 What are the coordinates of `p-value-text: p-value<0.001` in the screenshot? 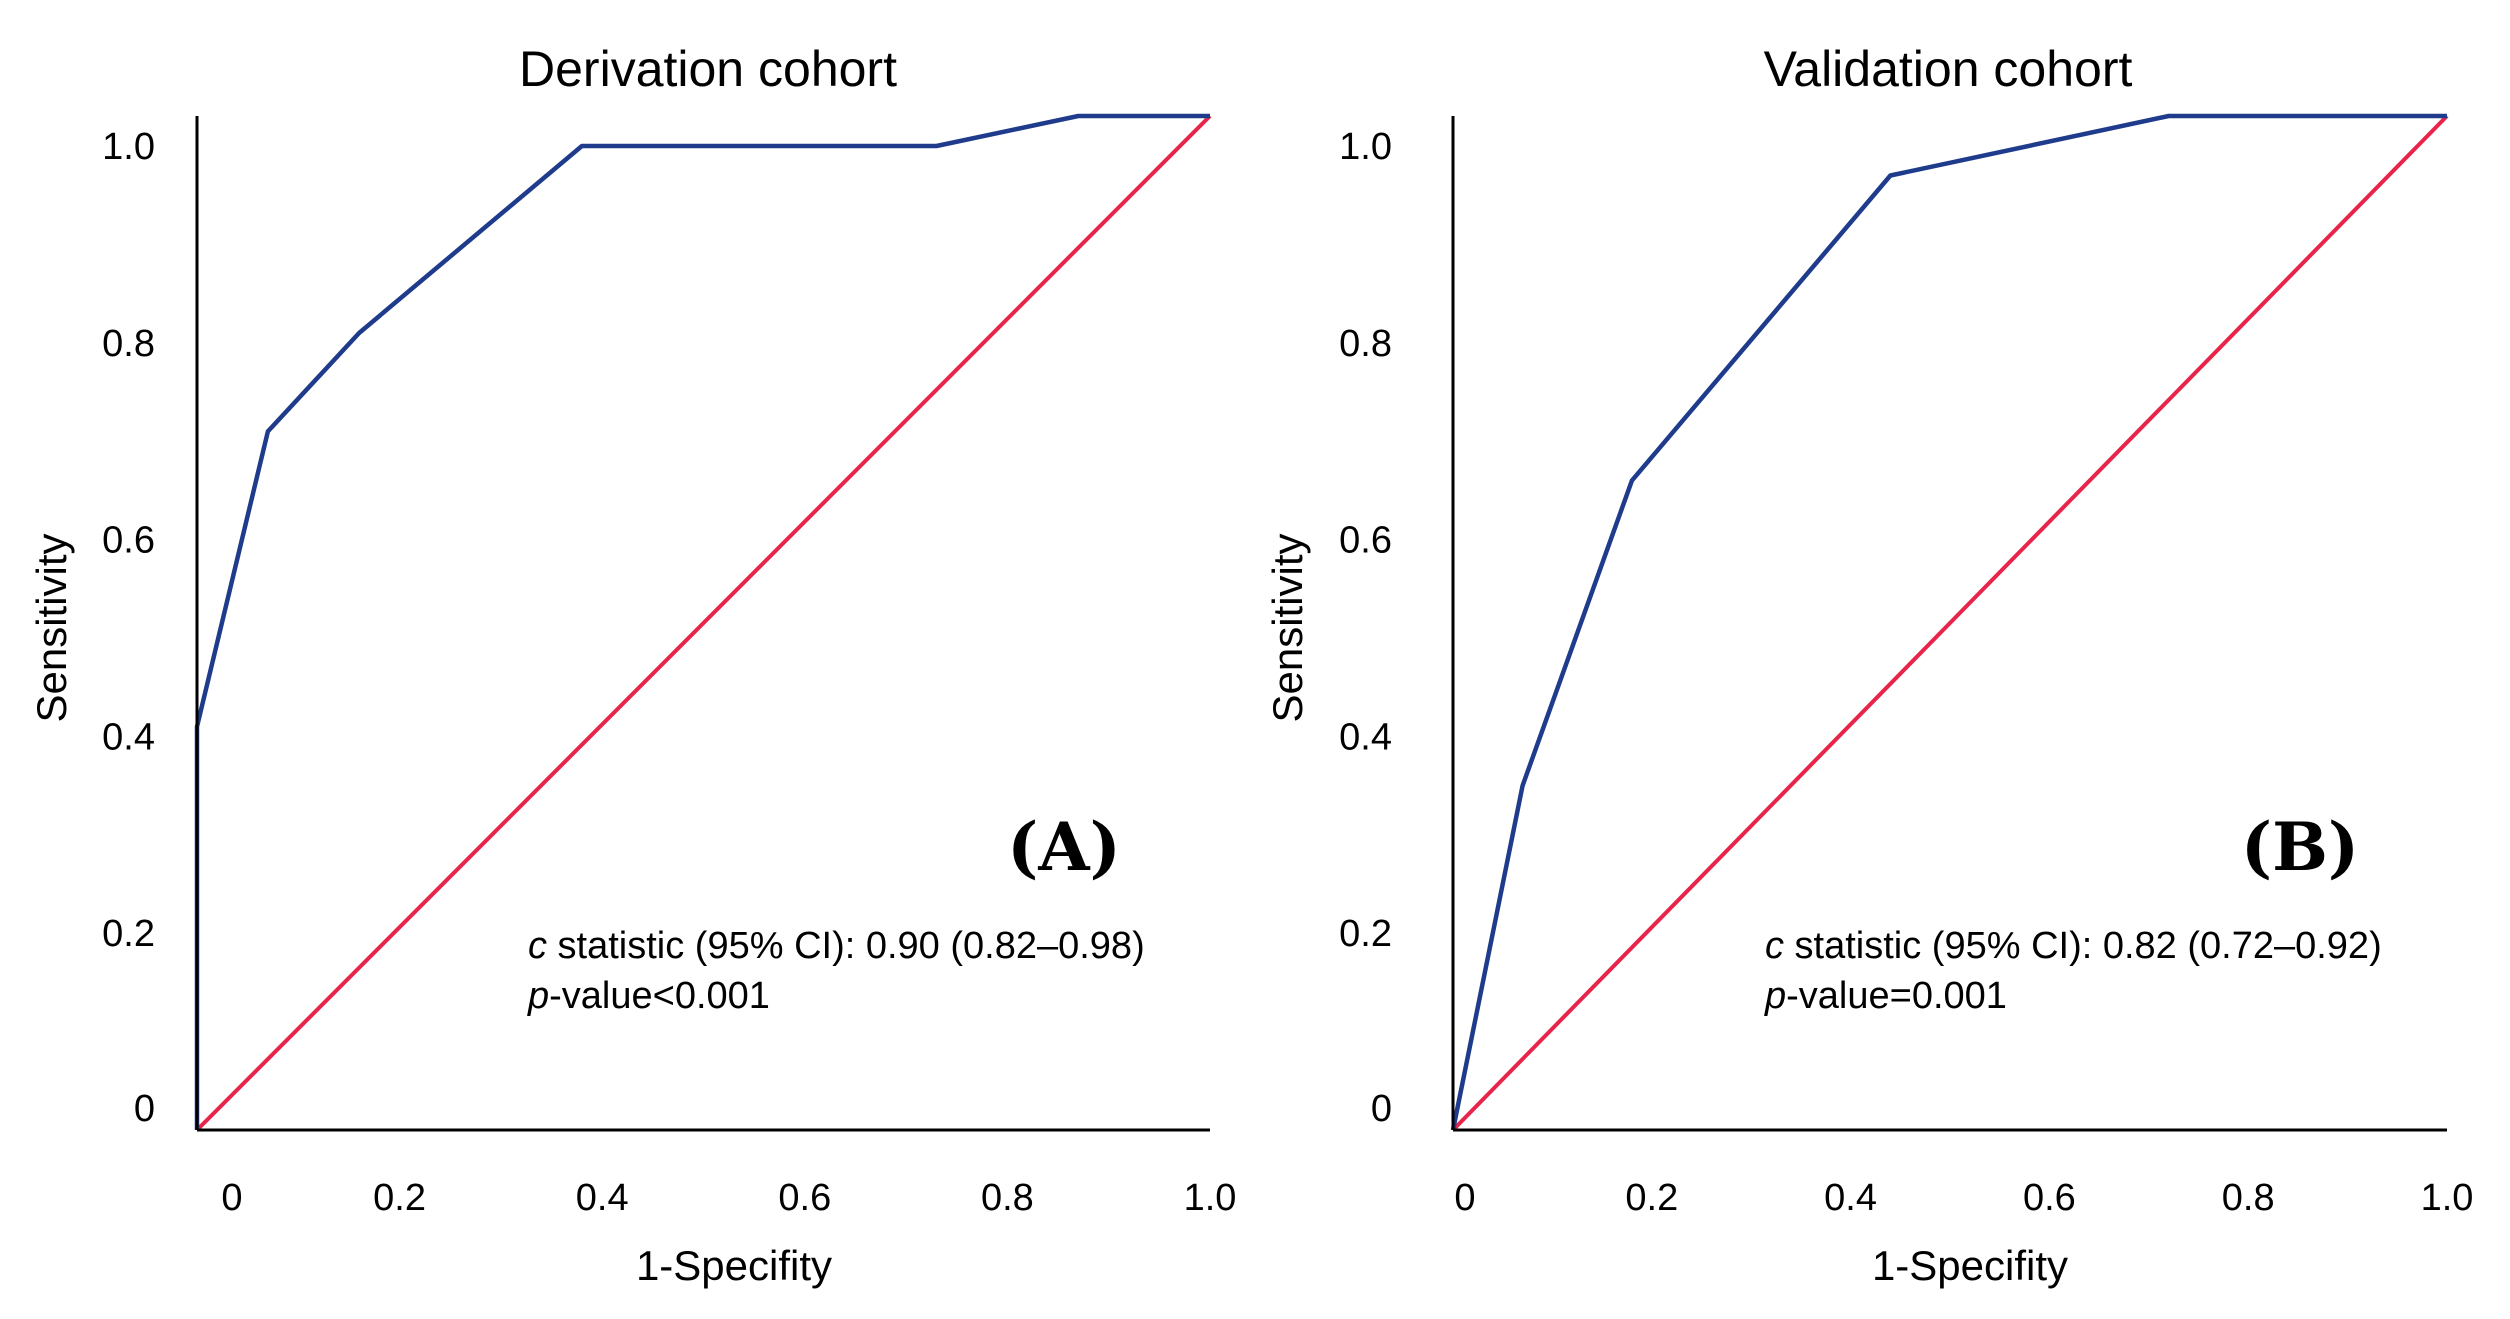 It's located at (648, 996).